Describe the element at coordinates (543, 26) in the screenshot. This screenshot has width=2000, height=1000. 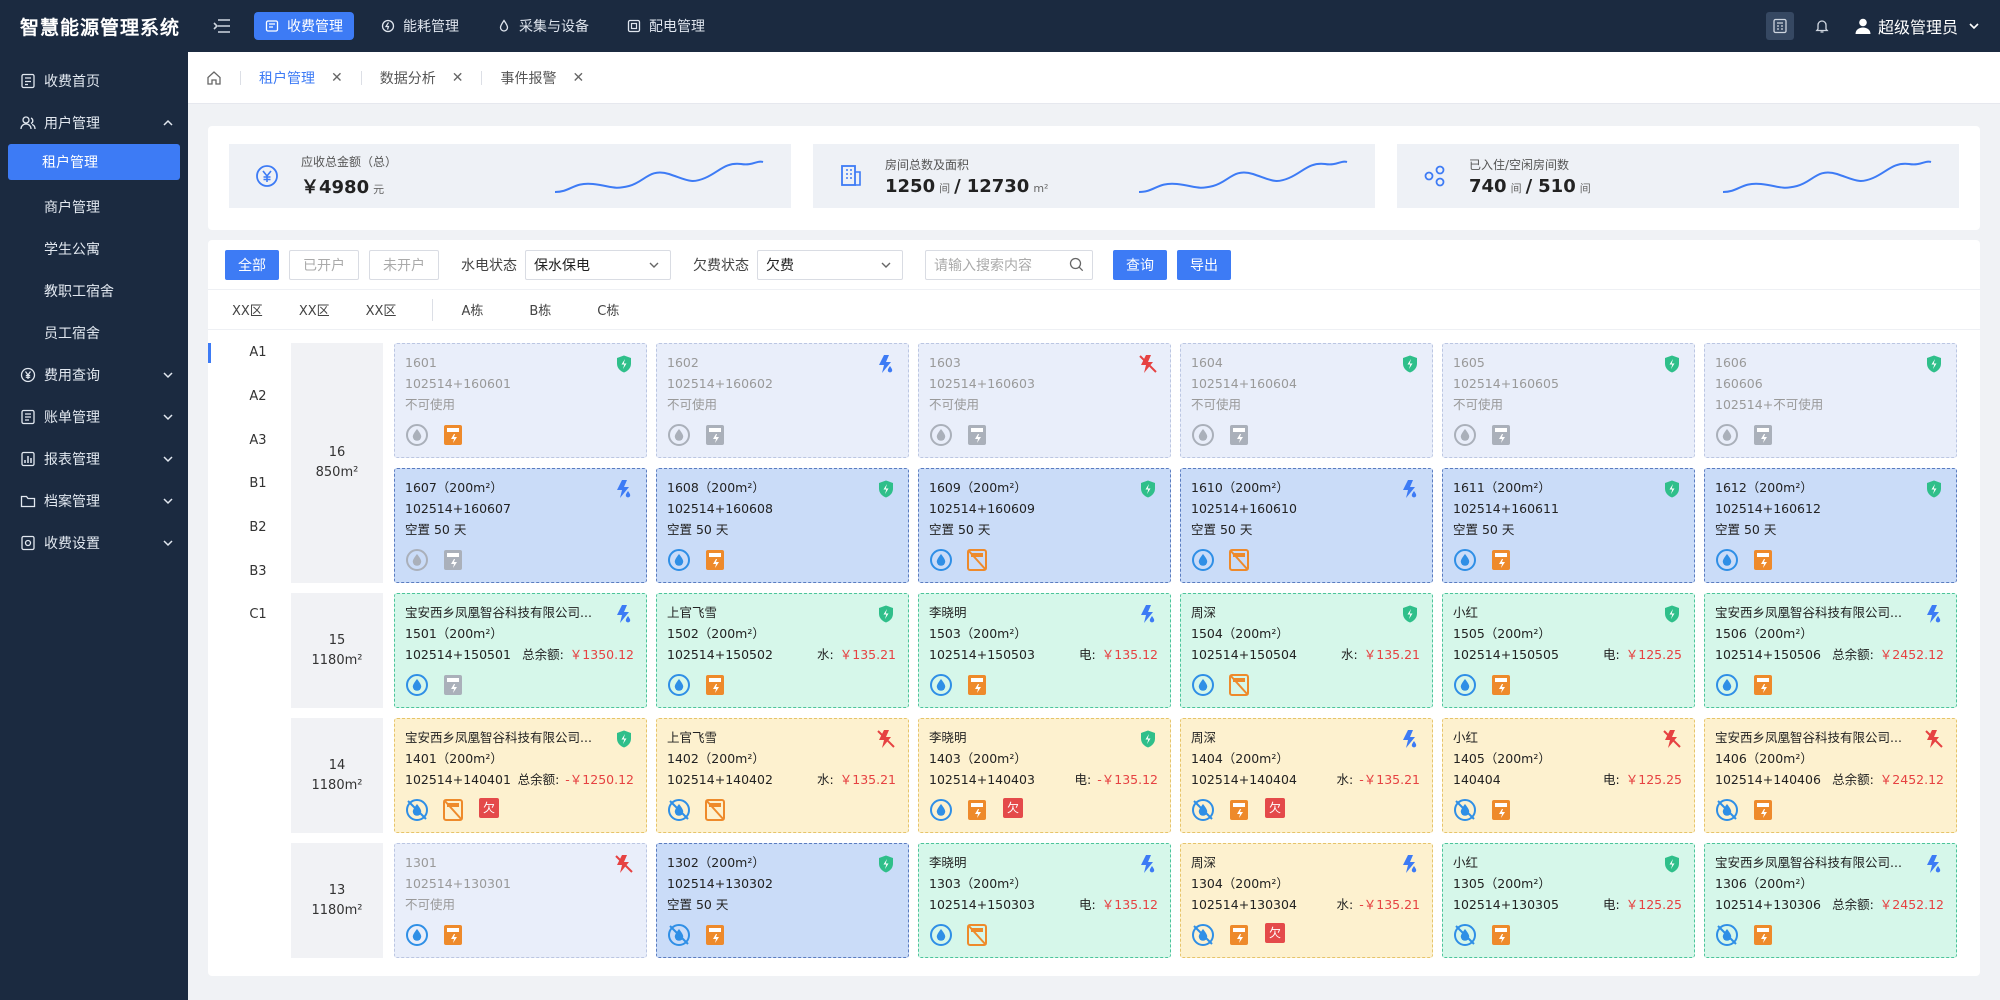
I see `topnav-item-2: 采集与设备` at that location.